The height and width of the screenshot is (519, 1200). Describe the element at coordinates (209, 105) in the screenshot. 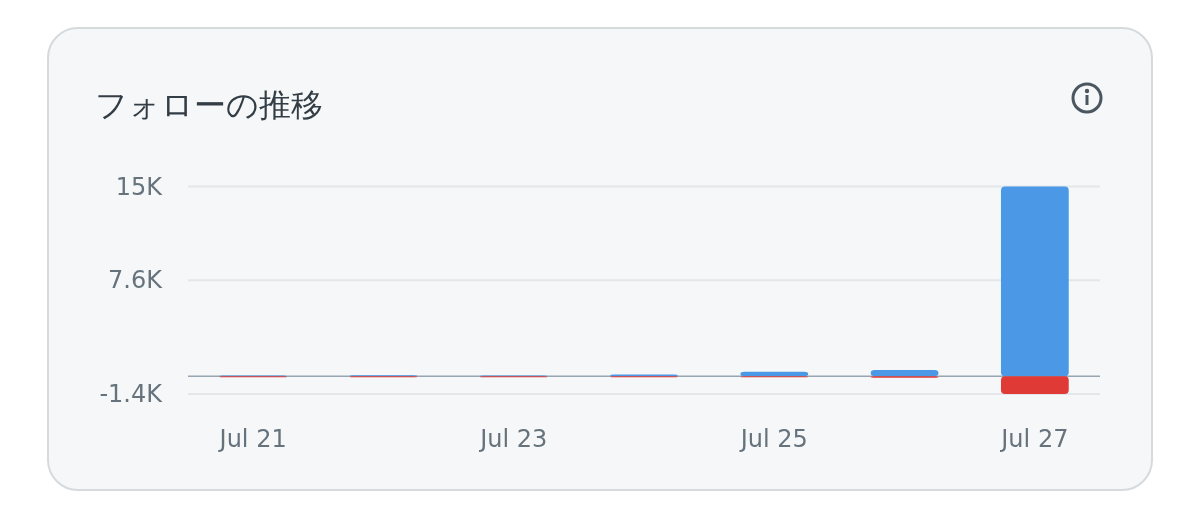

I see `chart-title: フォローの推移` at that location.